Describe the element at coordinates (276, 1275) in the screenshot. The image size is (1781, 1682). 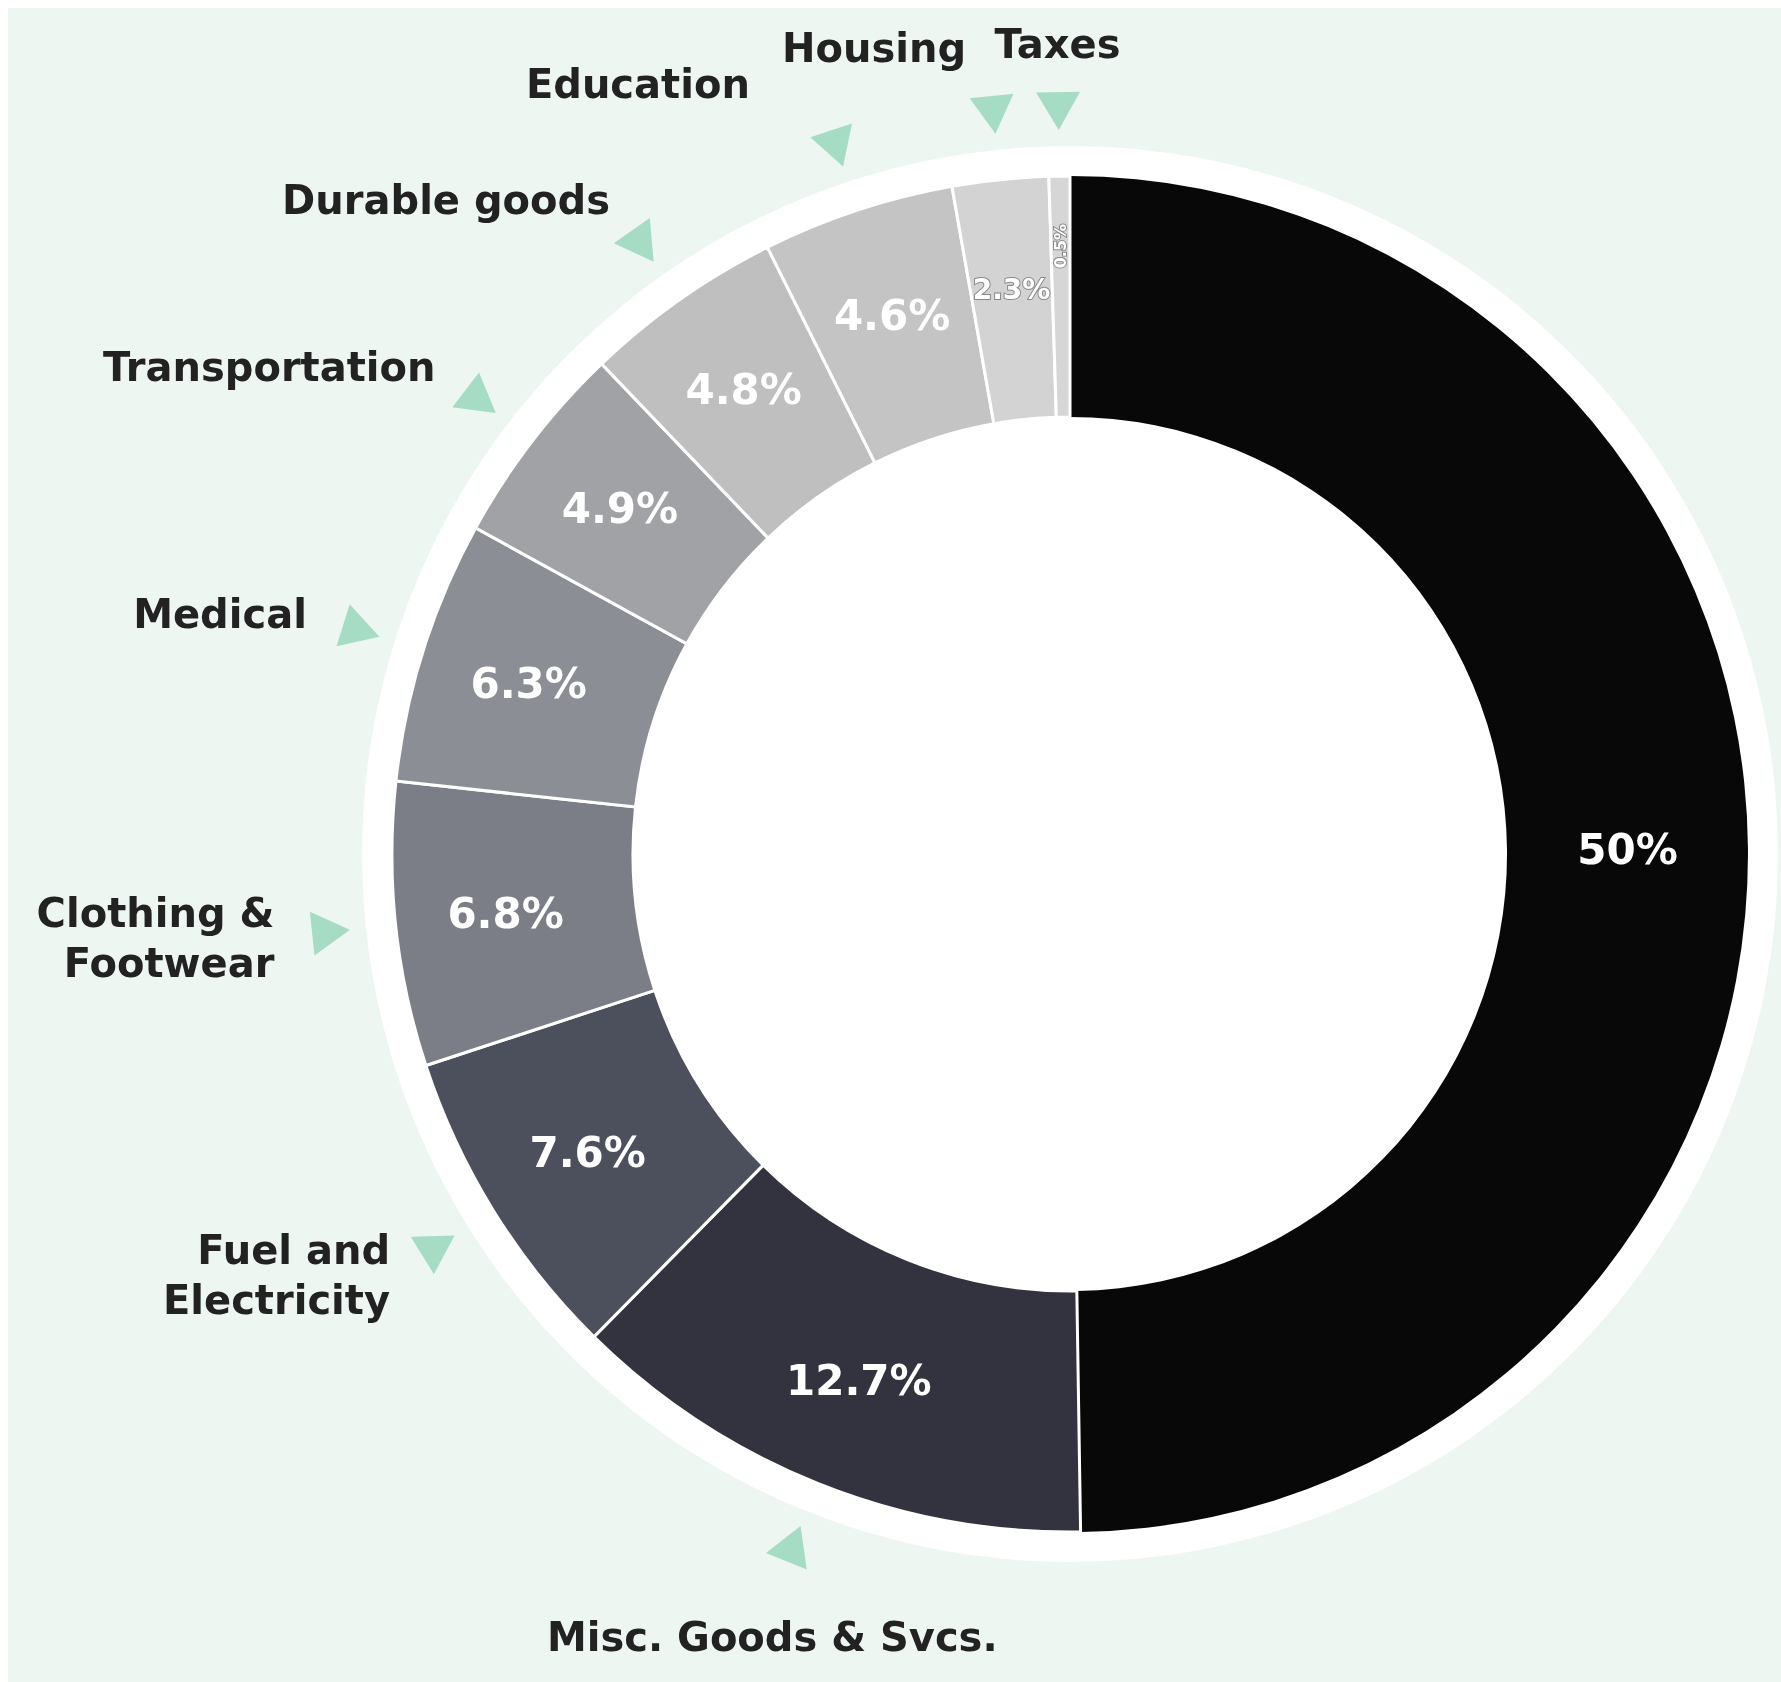
I see `slice-label: Fuel and Electricity` at that location.